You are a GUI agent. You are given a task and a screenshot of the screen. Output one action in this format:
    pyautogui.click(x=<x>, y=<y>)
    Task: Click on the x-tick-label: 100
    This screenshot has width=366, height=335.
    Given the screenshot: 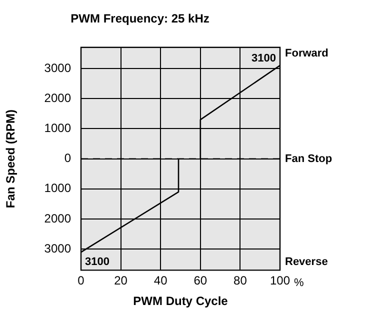 What is the action you would take?
    pyautogui.click(x=280, y=281)
    